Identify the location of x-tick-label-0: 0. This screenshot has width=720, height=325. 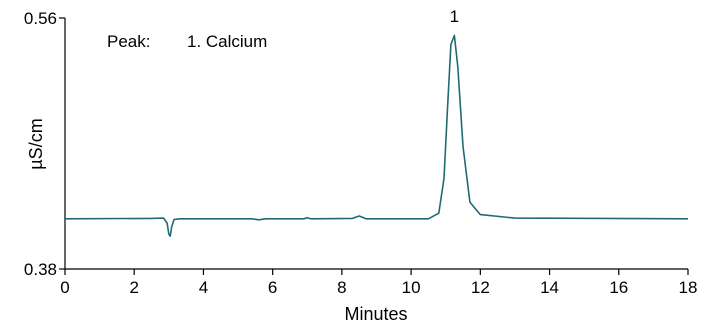
(64, 287).